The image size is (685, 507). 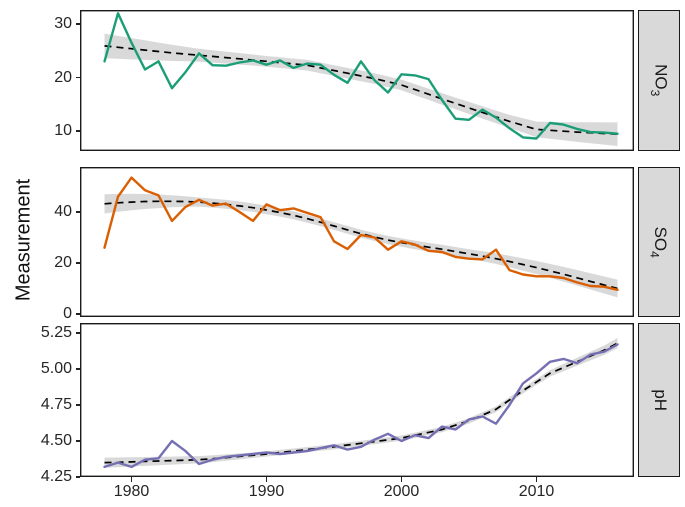 What do you see at coordinates (67, 313) in the screenshot?
I see `y-tick-label-so4-0: 0` at bounding box center [67, 313].